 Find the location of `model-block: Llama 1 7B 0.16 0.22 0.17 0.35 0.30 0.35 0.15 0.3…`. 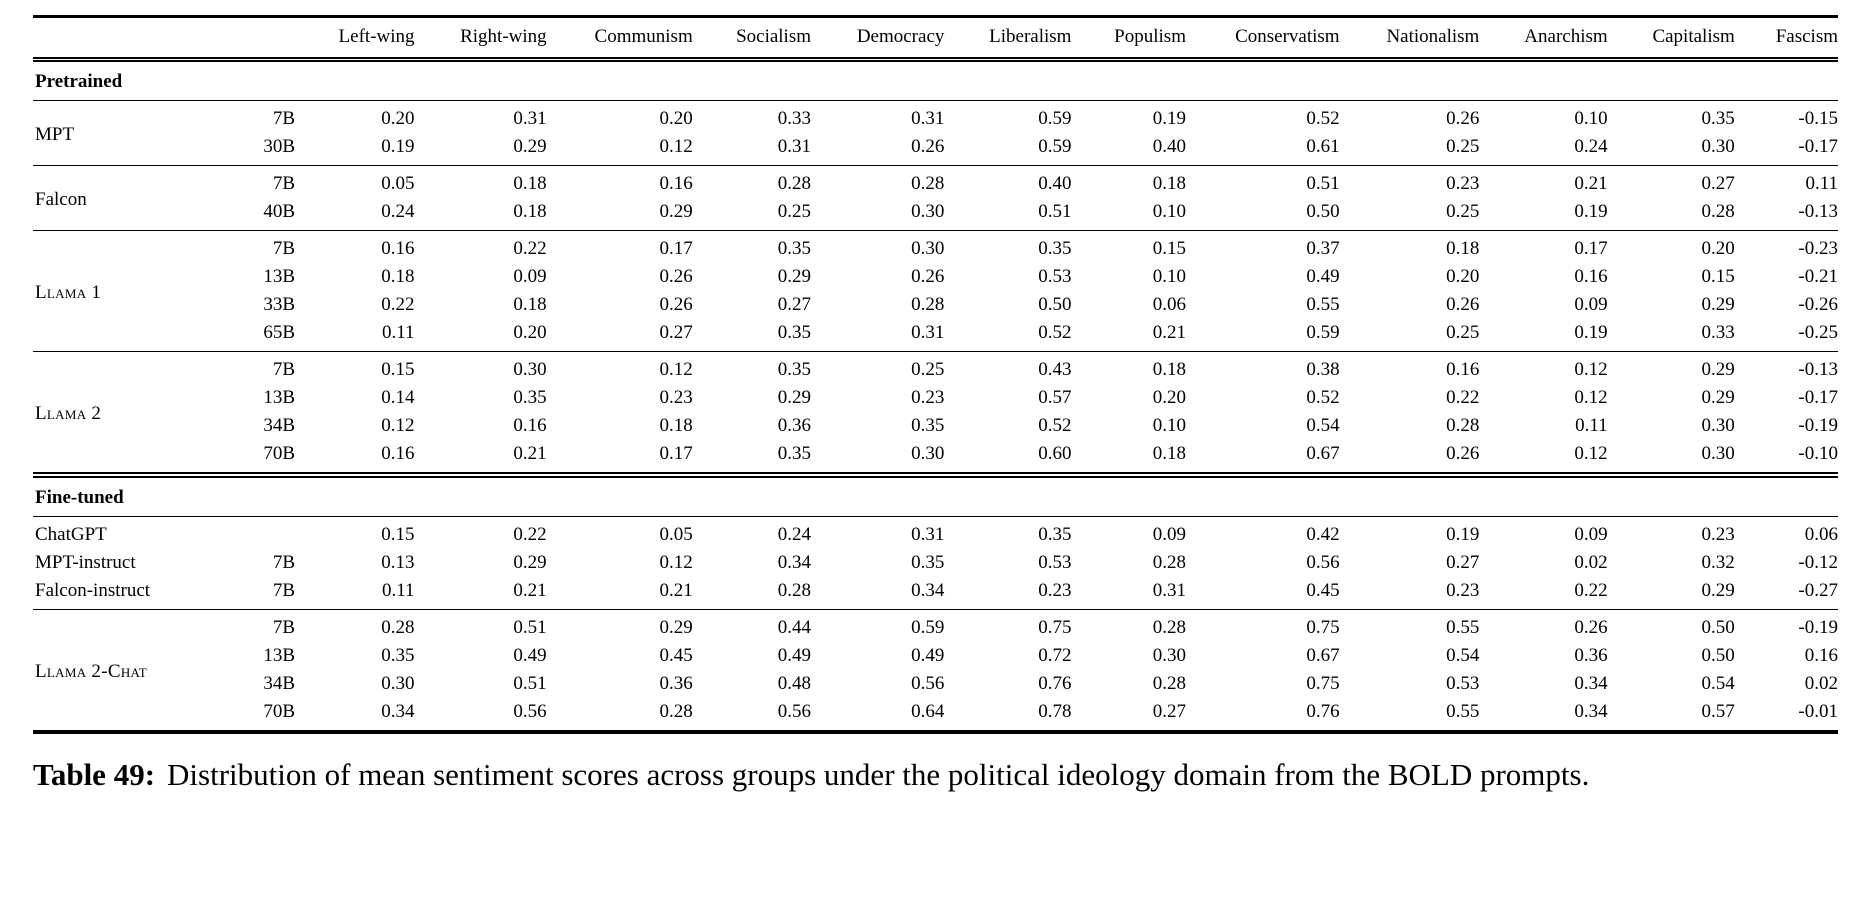

model-block: Llama 1 7B 0.16 0.22 0.17 0.35 0.30 0.35 0.15 0.3… is located at coordinates (935, 291).